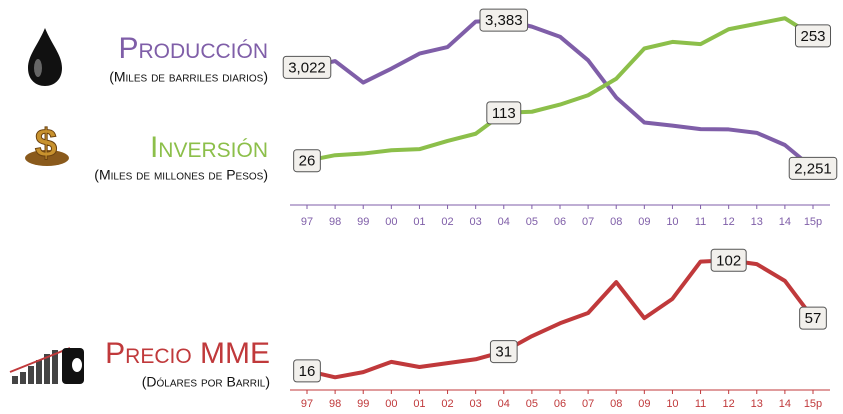  Describe the element at coordinates (188, 77) in the screenshot. I see `series-unit: (Miles de barriles diarios)` at that location.